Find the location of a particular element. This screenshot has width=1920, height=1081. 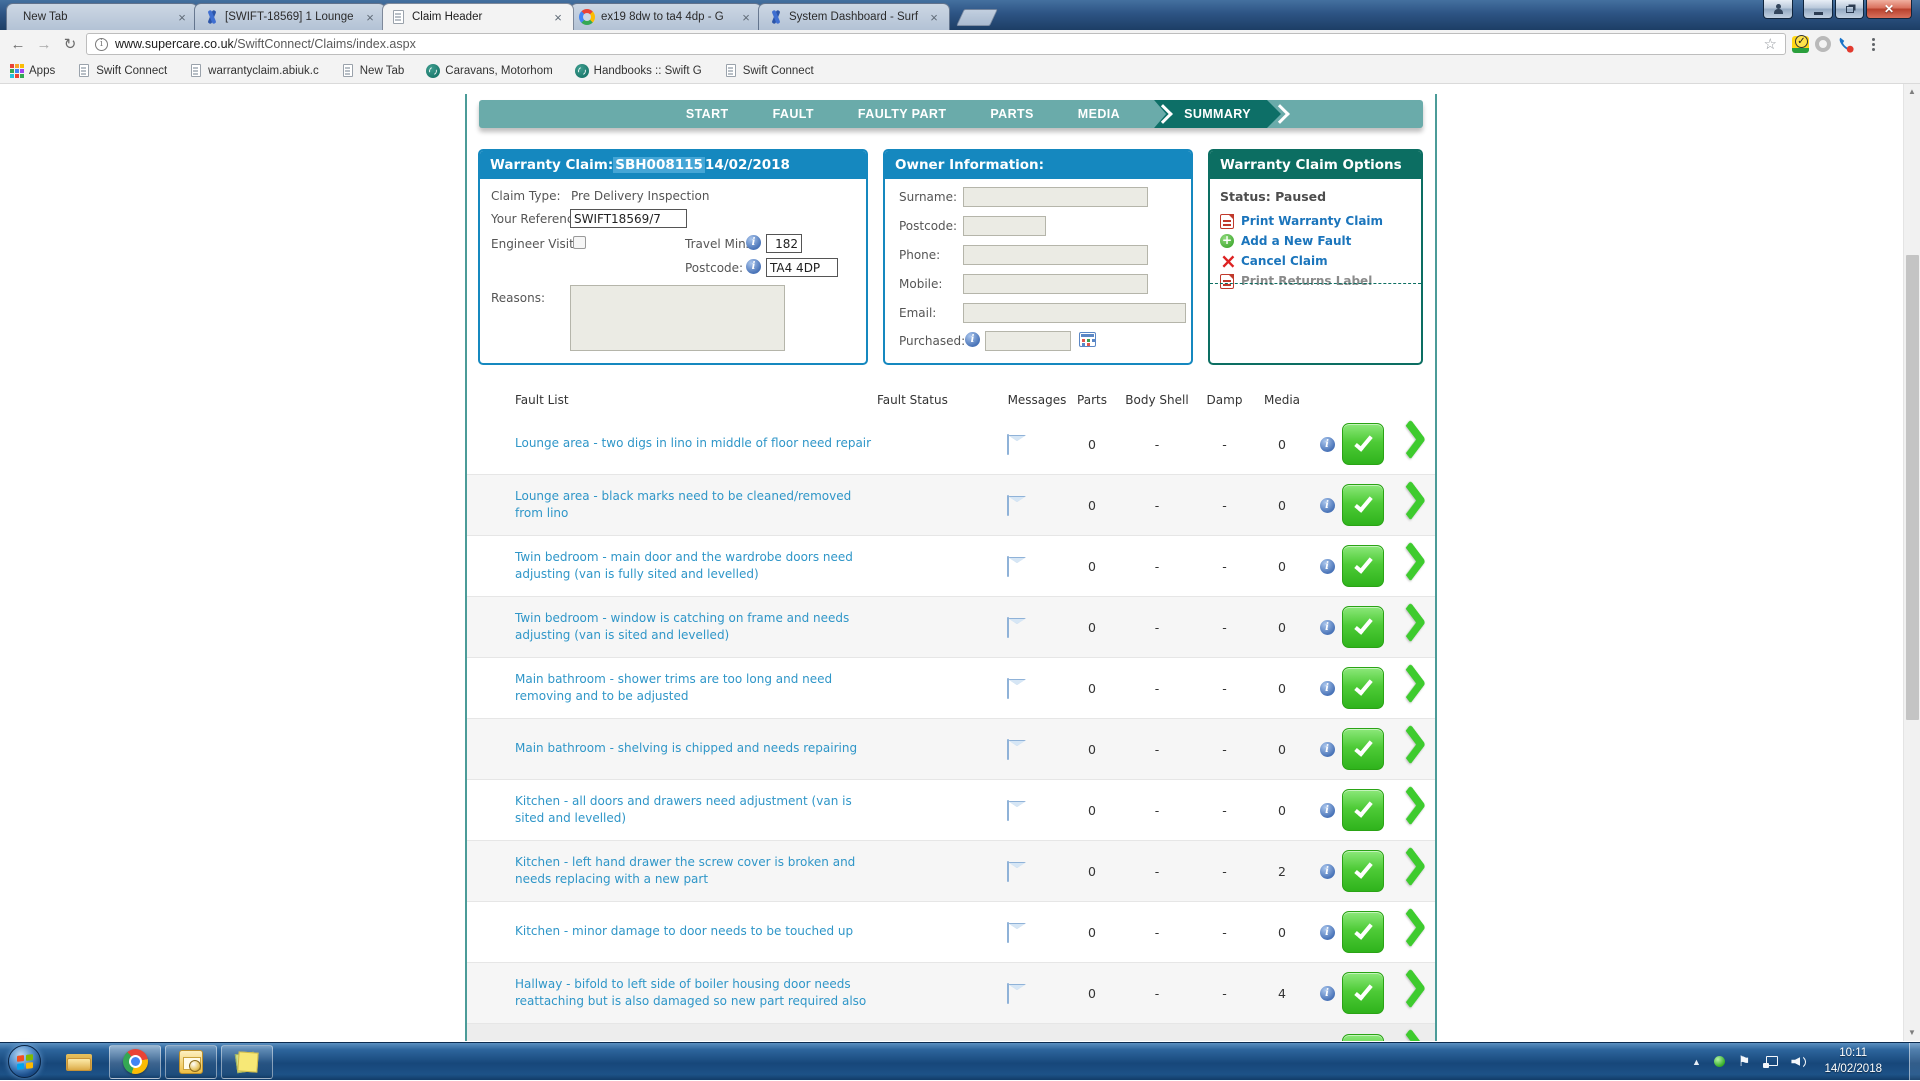

travel-mins-input: 182 is located at coordinates (784, 243).